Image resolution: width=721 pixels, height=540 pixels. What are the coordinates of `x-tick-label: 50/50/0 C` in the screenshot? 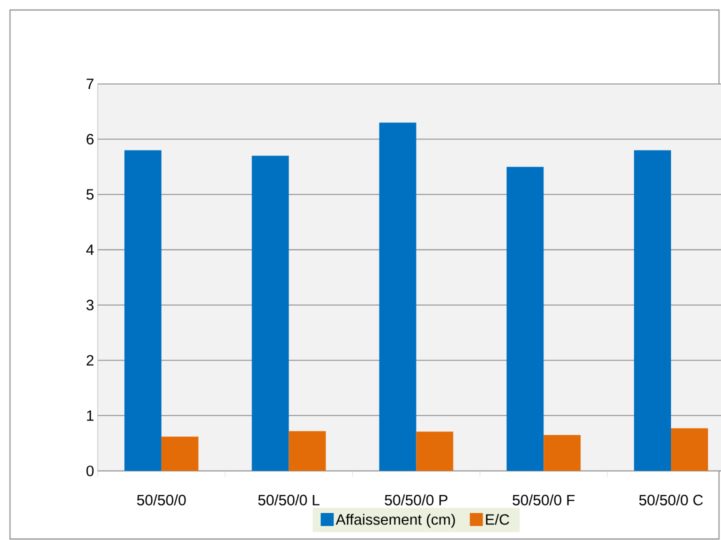 It's located at (671, 500).